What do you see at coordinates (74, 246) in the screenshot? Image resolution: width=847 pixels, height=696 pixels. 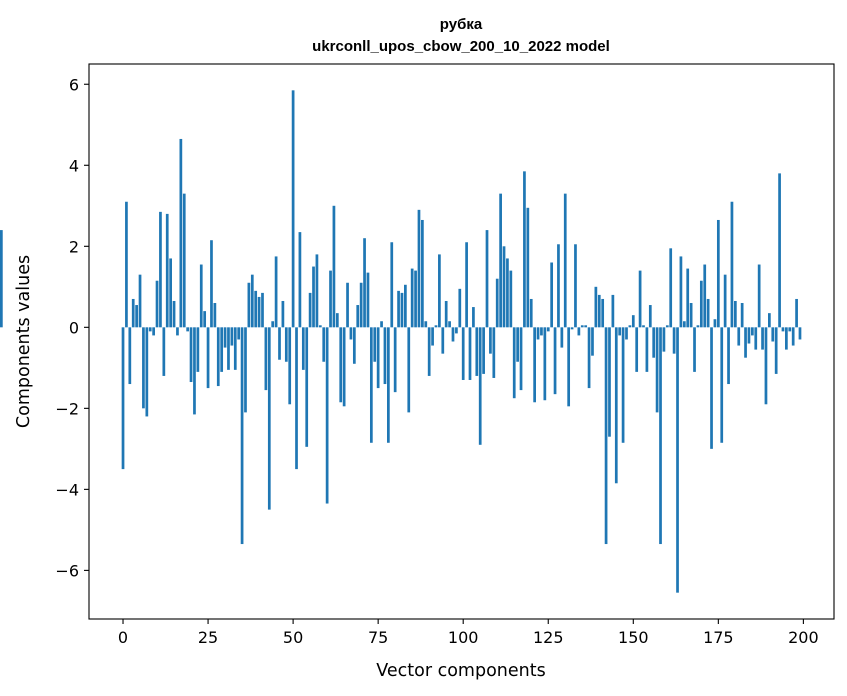 I see `y-tick-label: 2` at bounding box center [74, 246].